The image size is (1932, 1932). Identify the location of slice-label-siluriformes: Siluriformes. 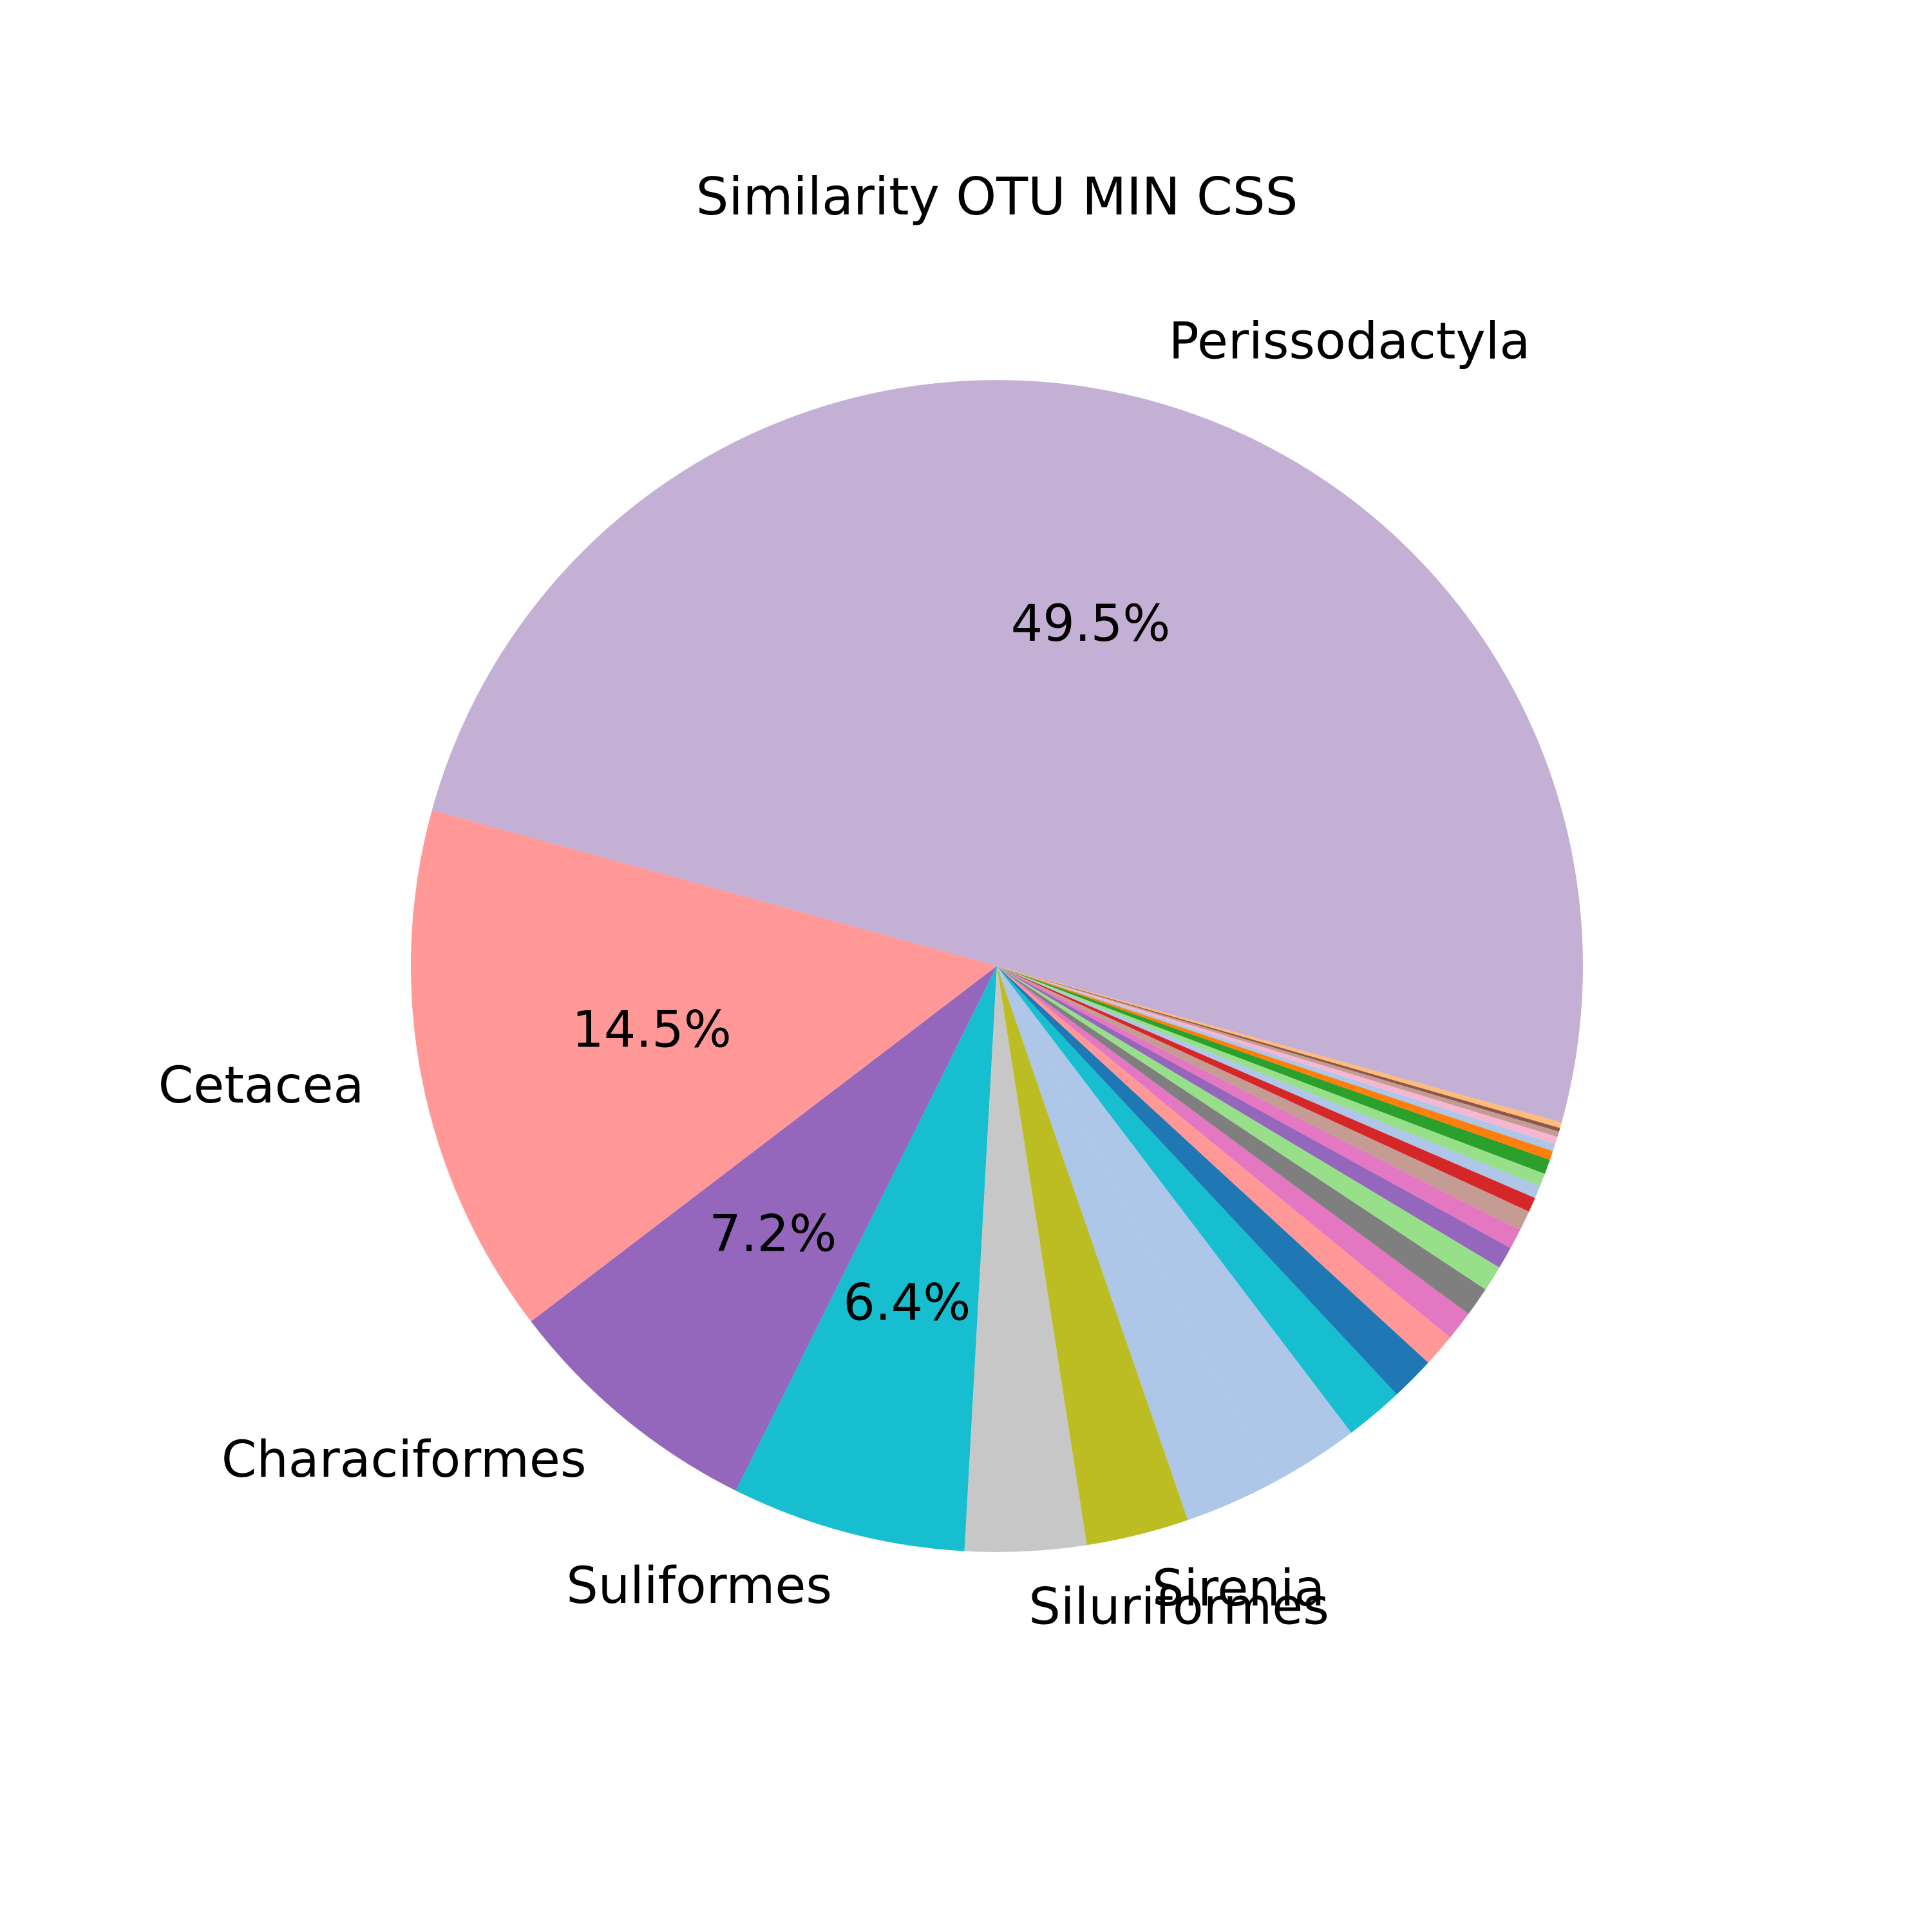
(1178, 1607).